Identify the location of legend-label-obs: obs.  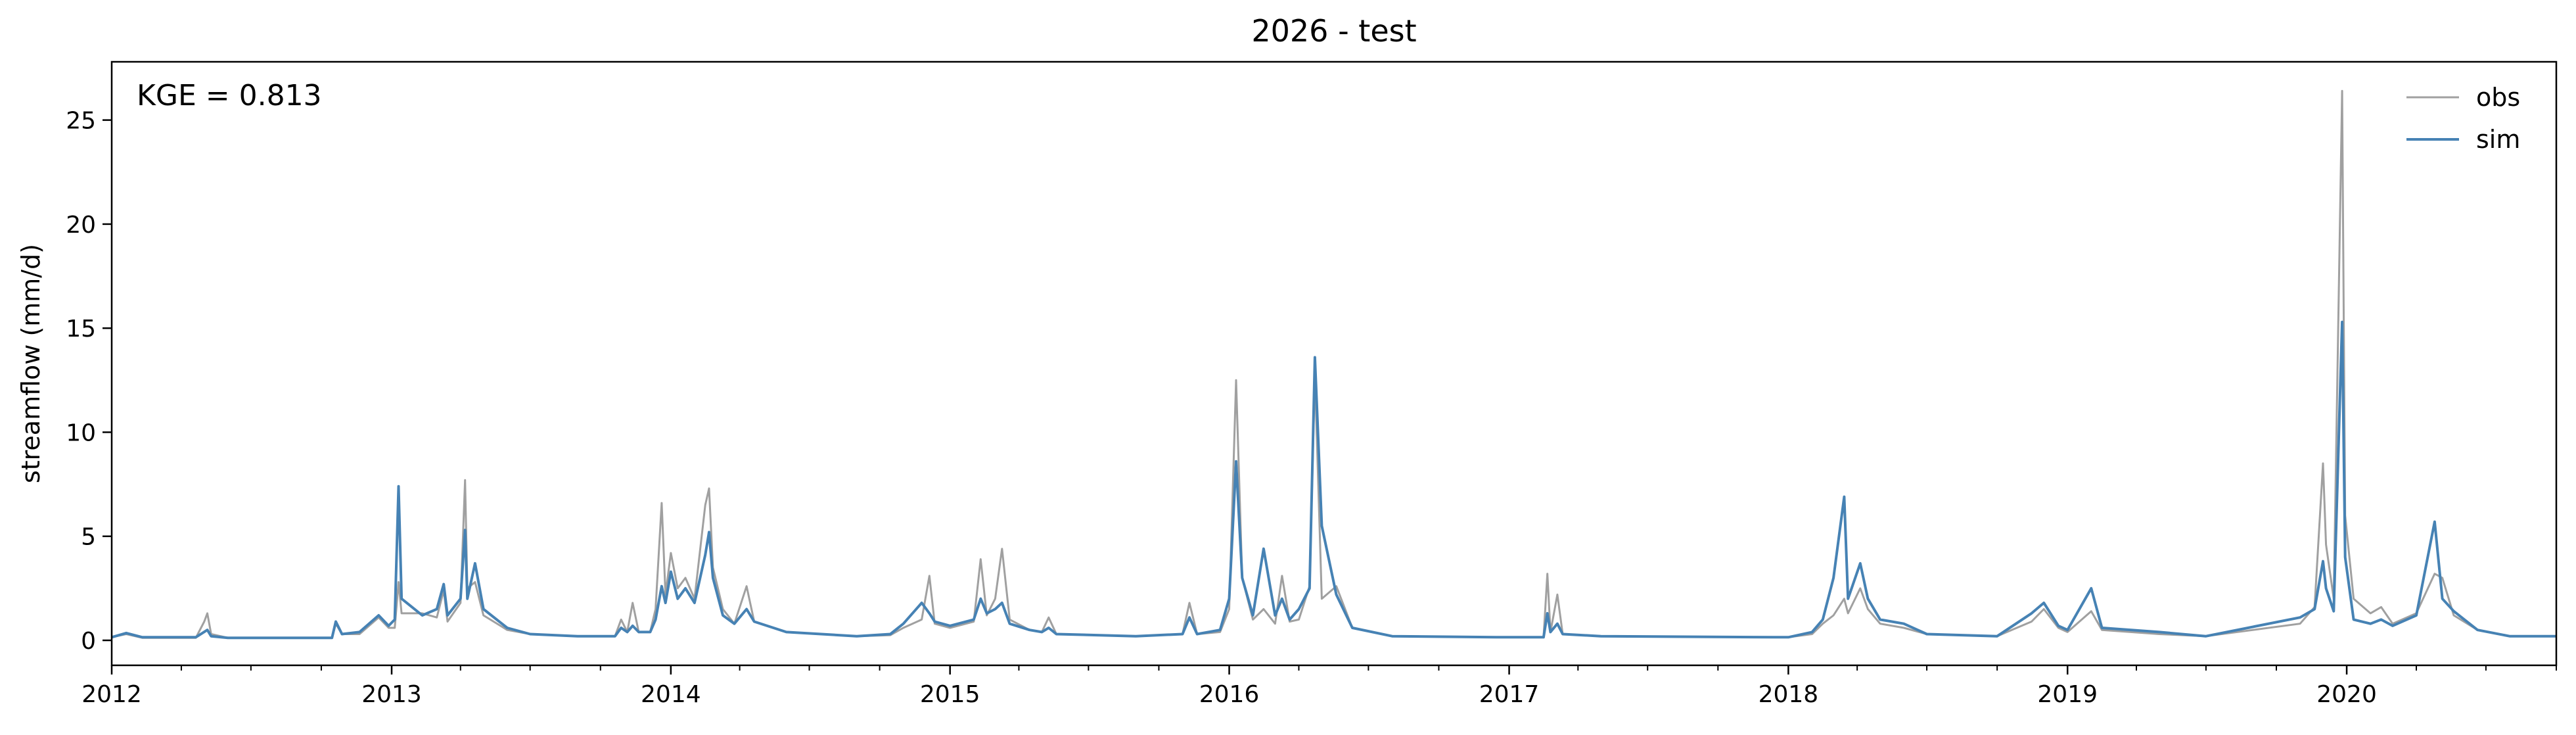
(2498, 97).